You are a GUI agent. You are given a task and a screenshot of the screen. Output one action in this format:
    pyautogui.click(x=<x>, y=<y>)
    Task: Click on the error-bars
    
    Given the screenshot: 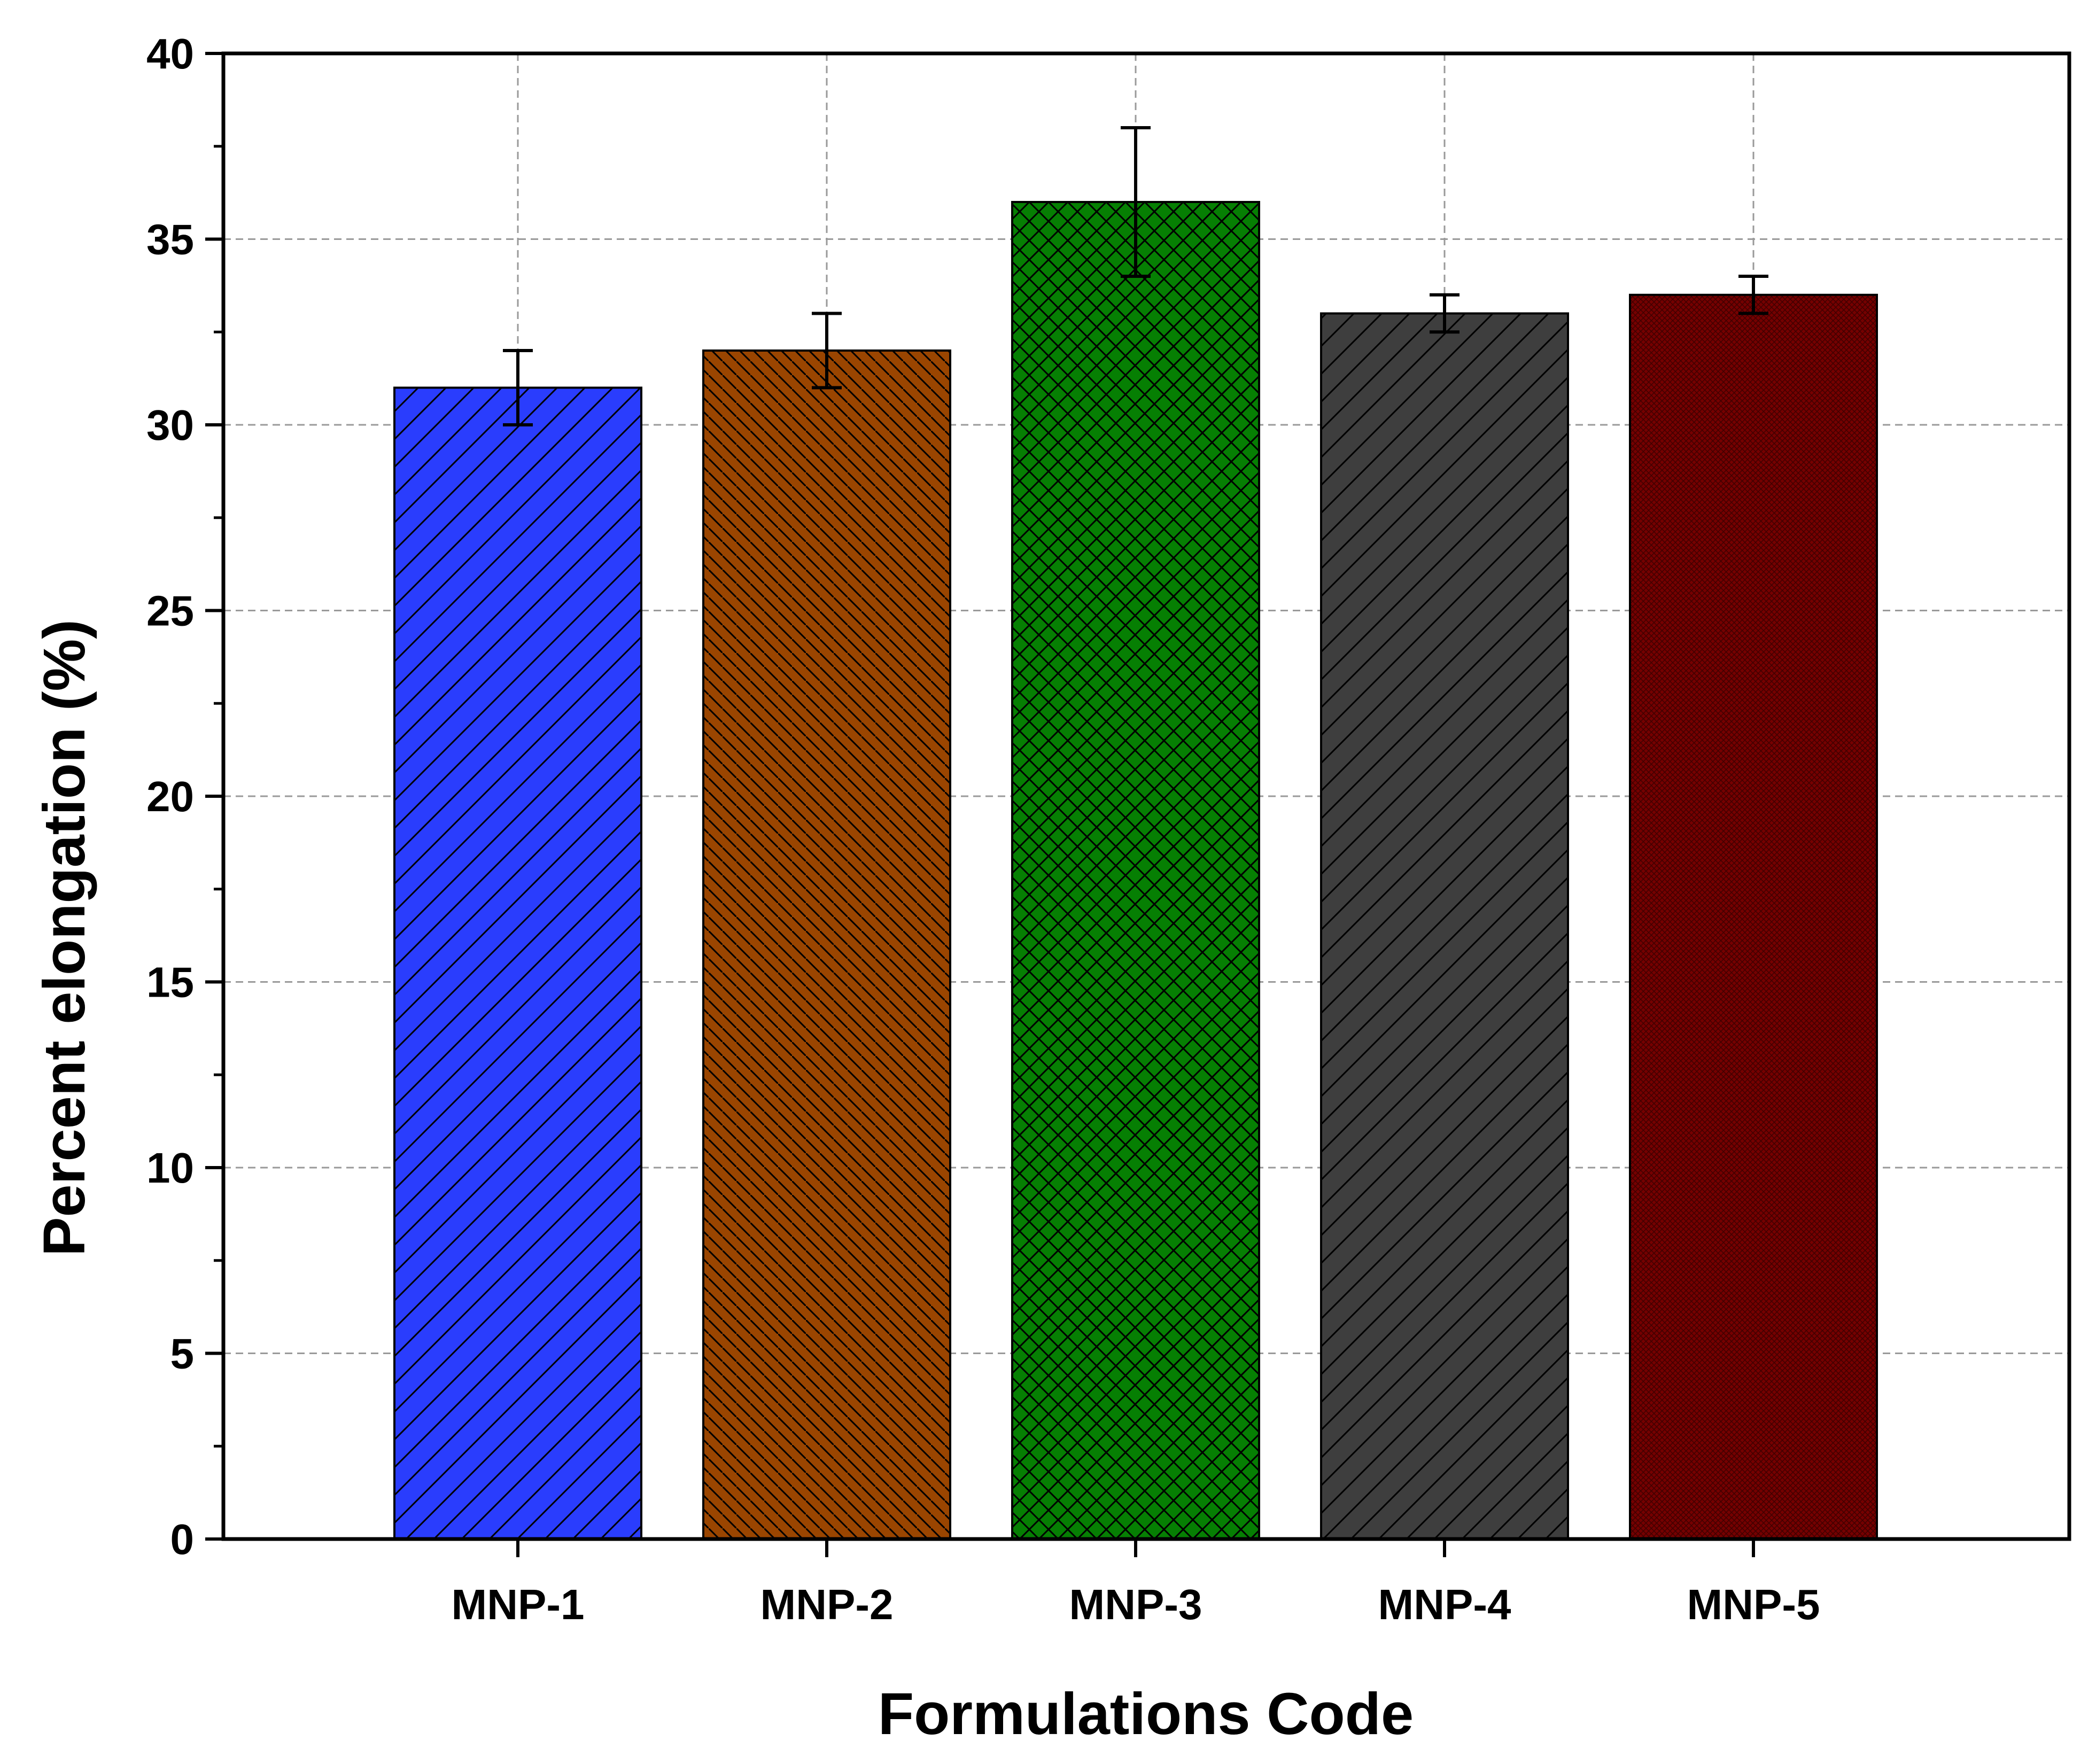 What is the action you would take?
    pyautogui.click(x=1135, y=276)
    